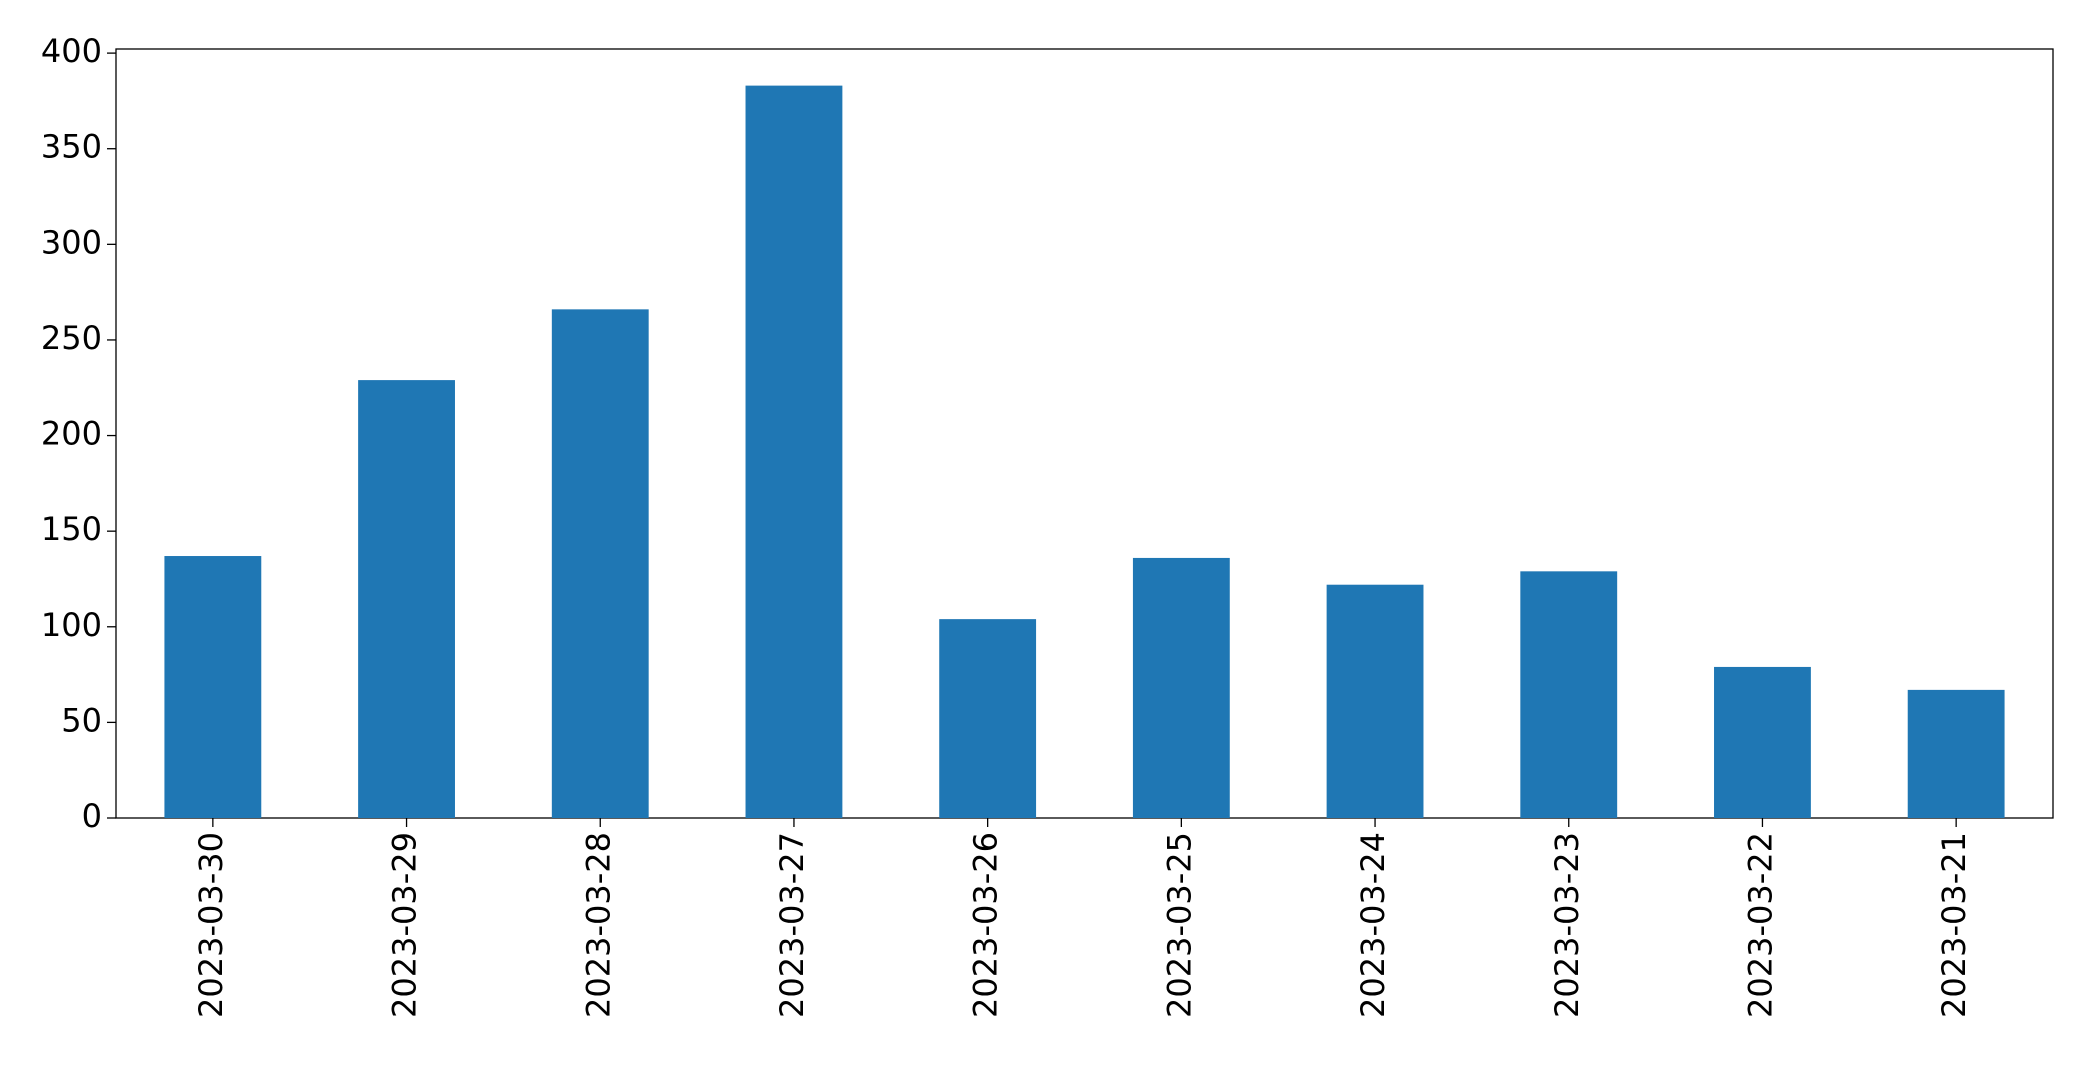 This screenshot has width=2093, height=1071. I want to click on y-tick-label: 200, so click(71, 434).